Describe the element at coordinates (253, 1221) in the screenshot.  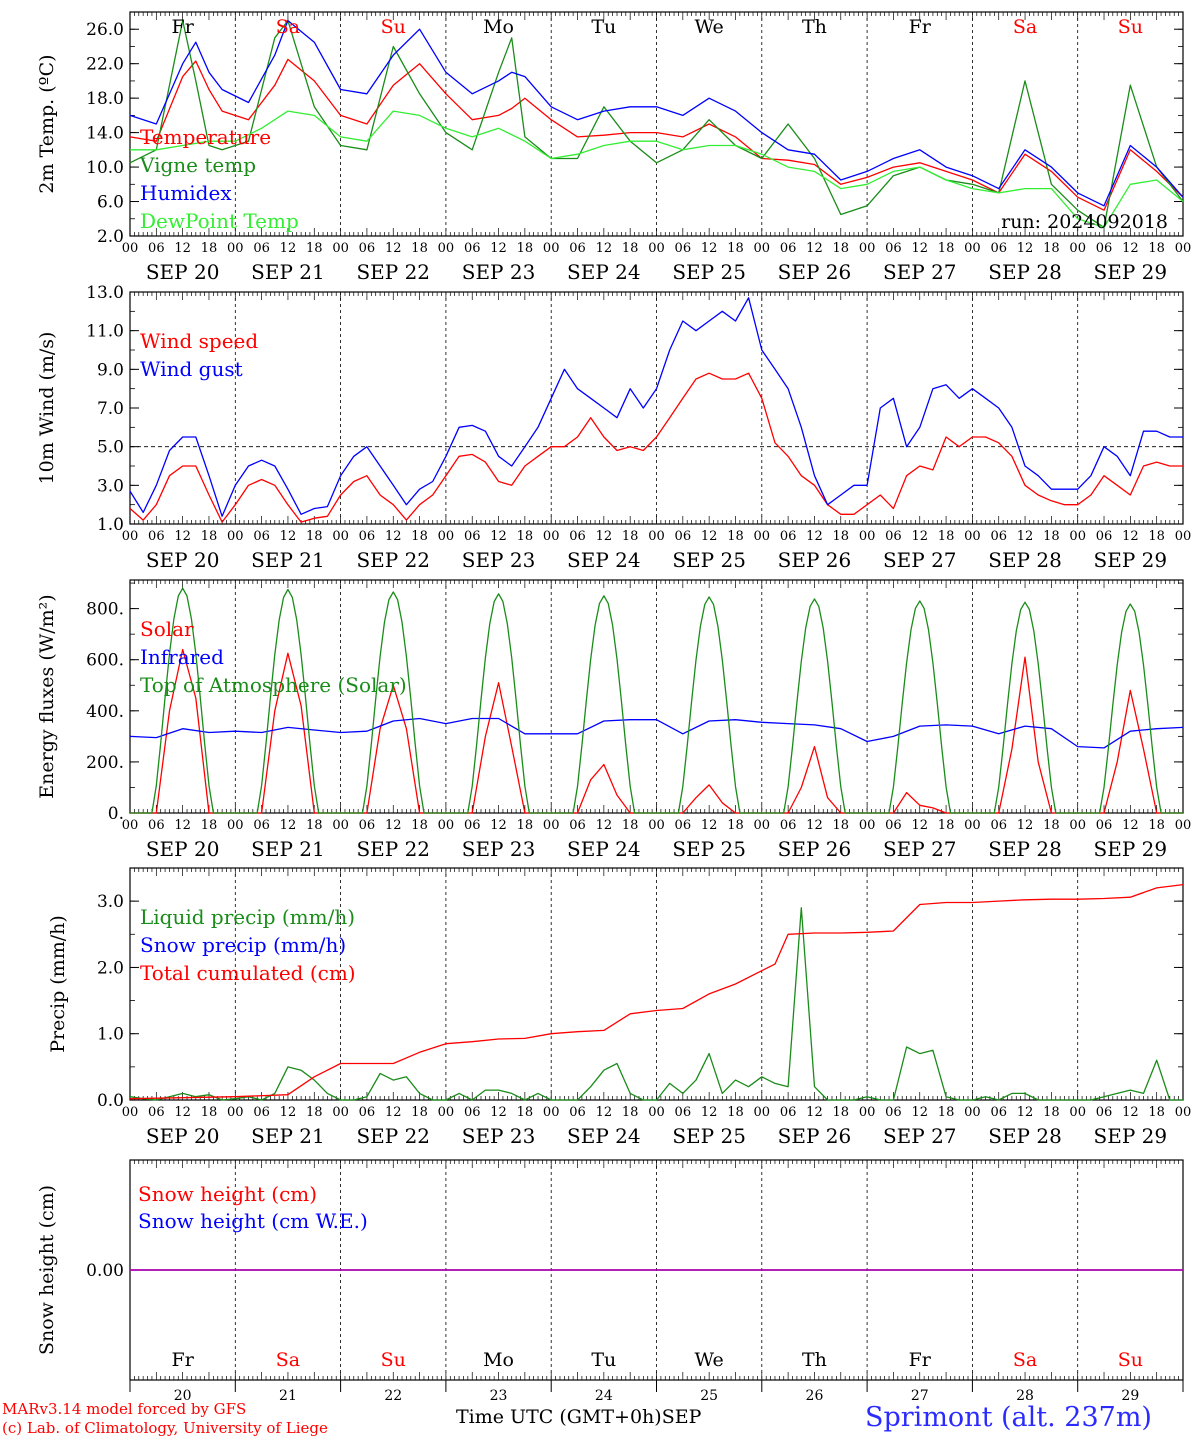
I see `legend-entry: Snow height (cm W.E.)` at that location.